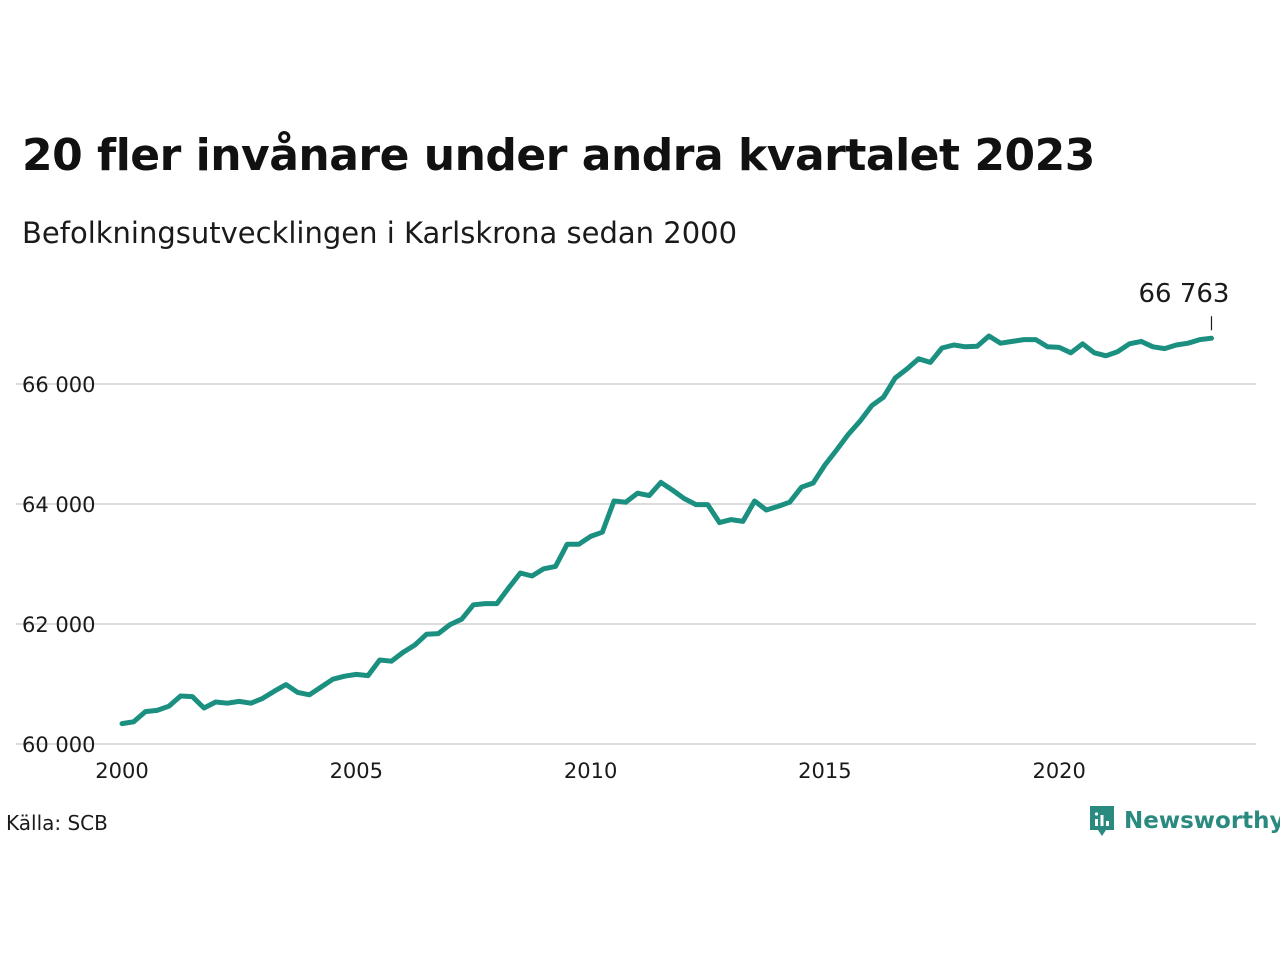 The width and height of the screenshot is (1280, 960). I want to click on x-tick-label: 2000, so click(121, 771).